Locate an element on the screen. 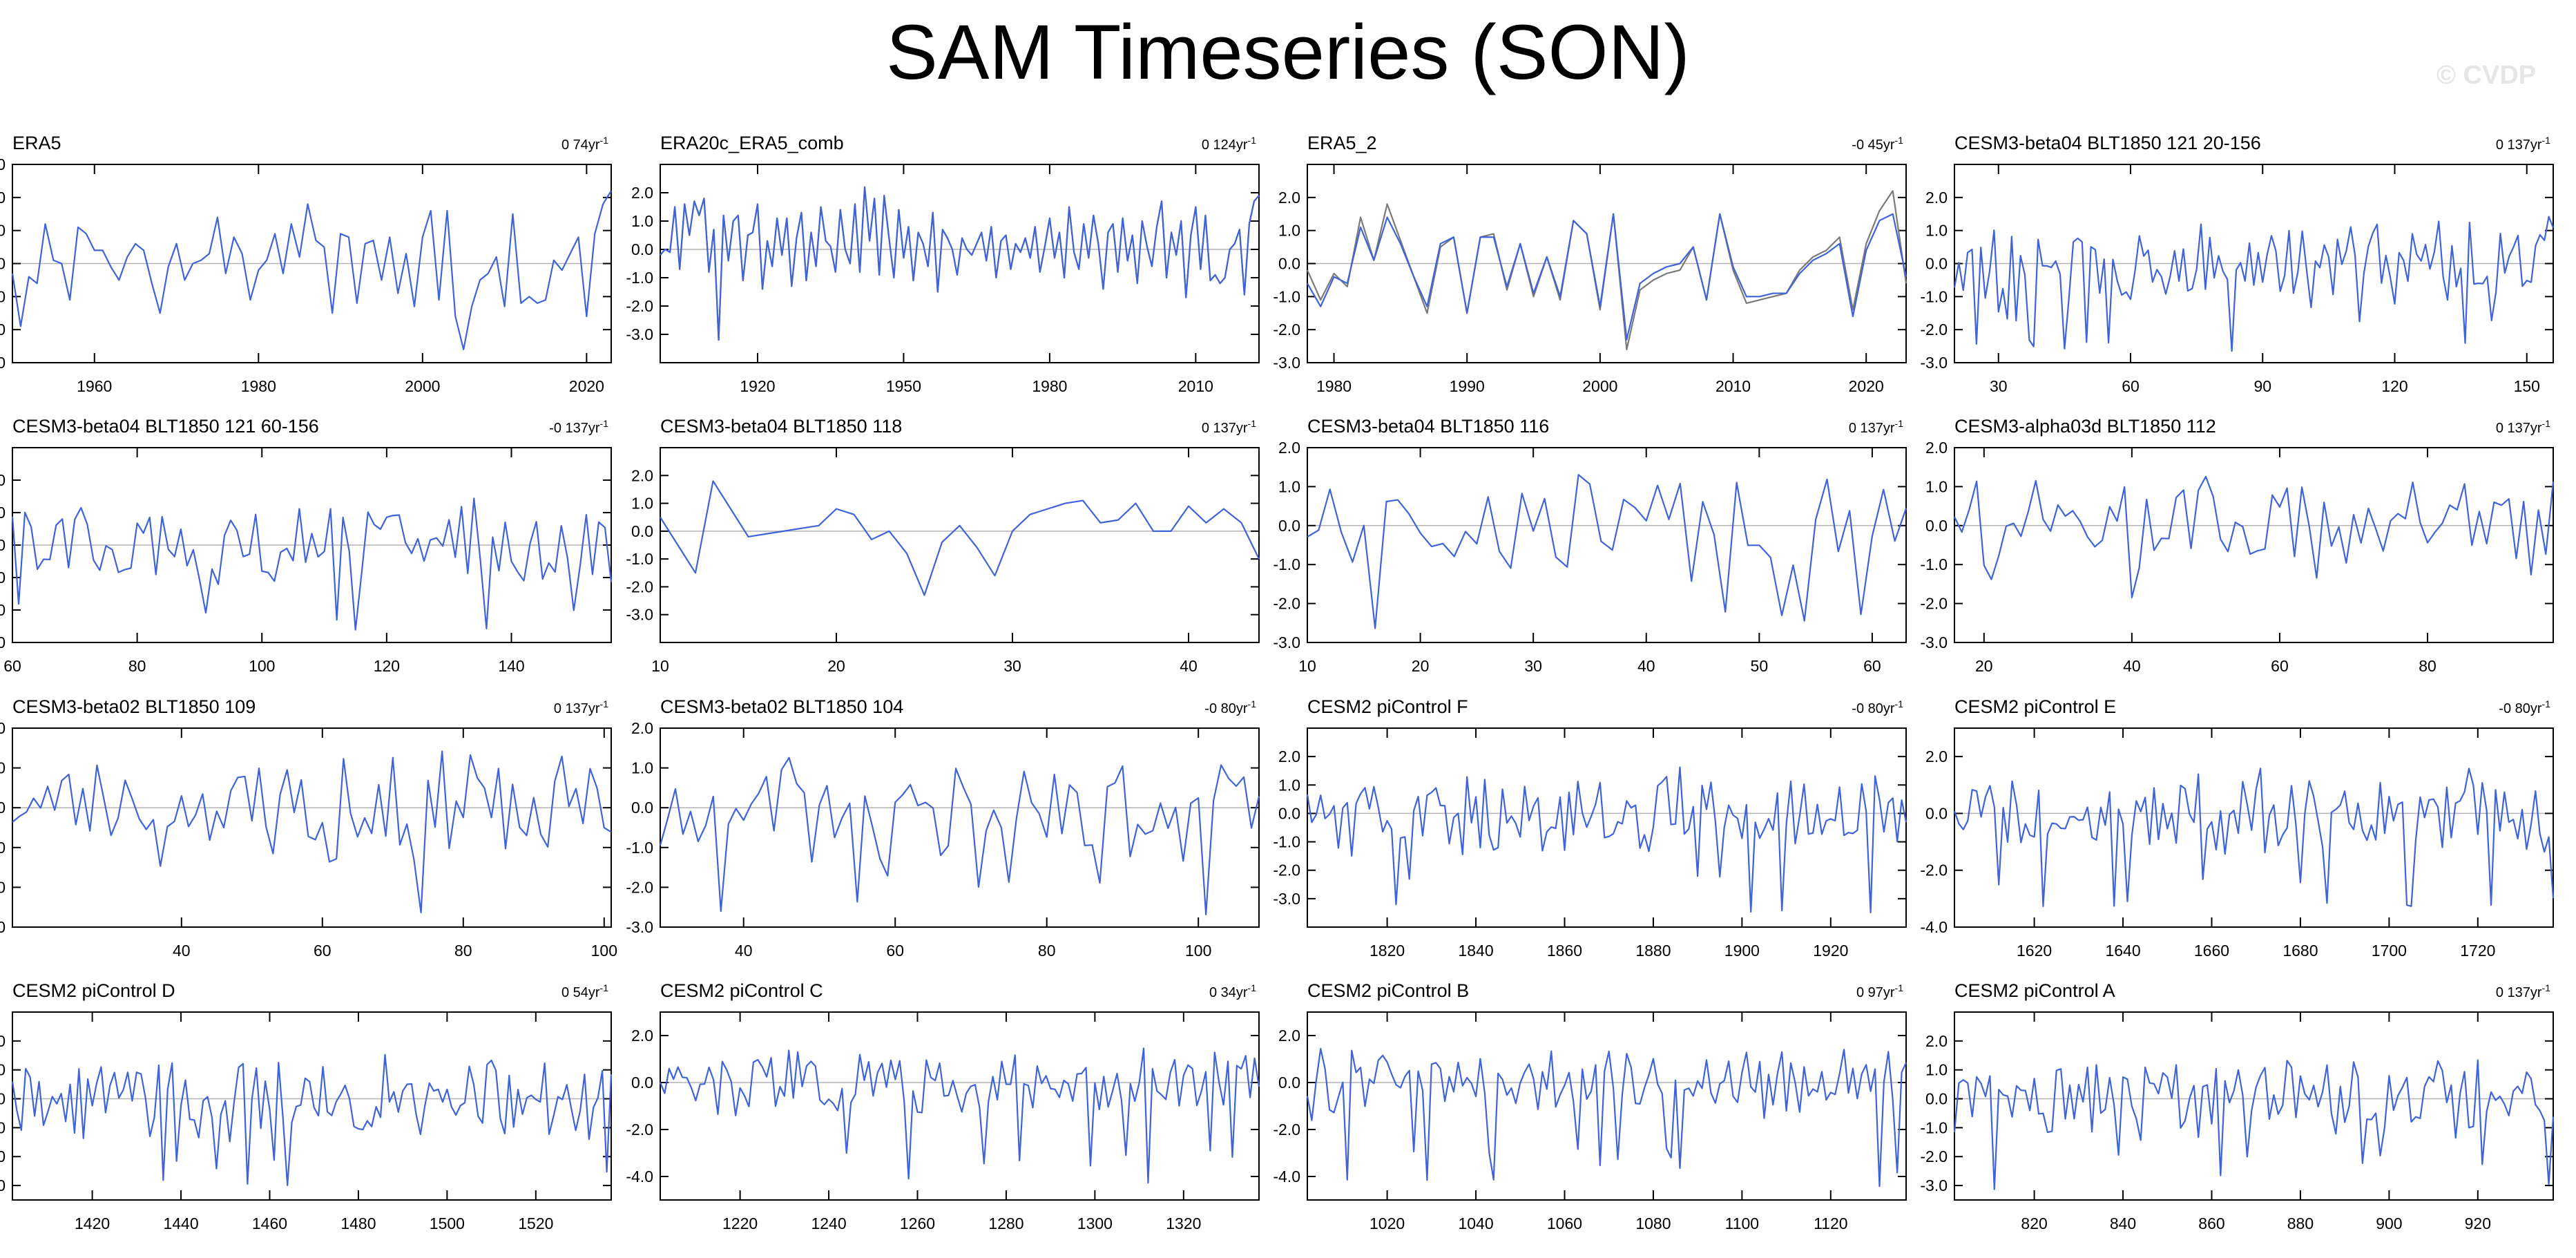 The width and height of the screenshot is (2576, 1258). x-tick-label: 1860 is located at coordinates (1564, 951).